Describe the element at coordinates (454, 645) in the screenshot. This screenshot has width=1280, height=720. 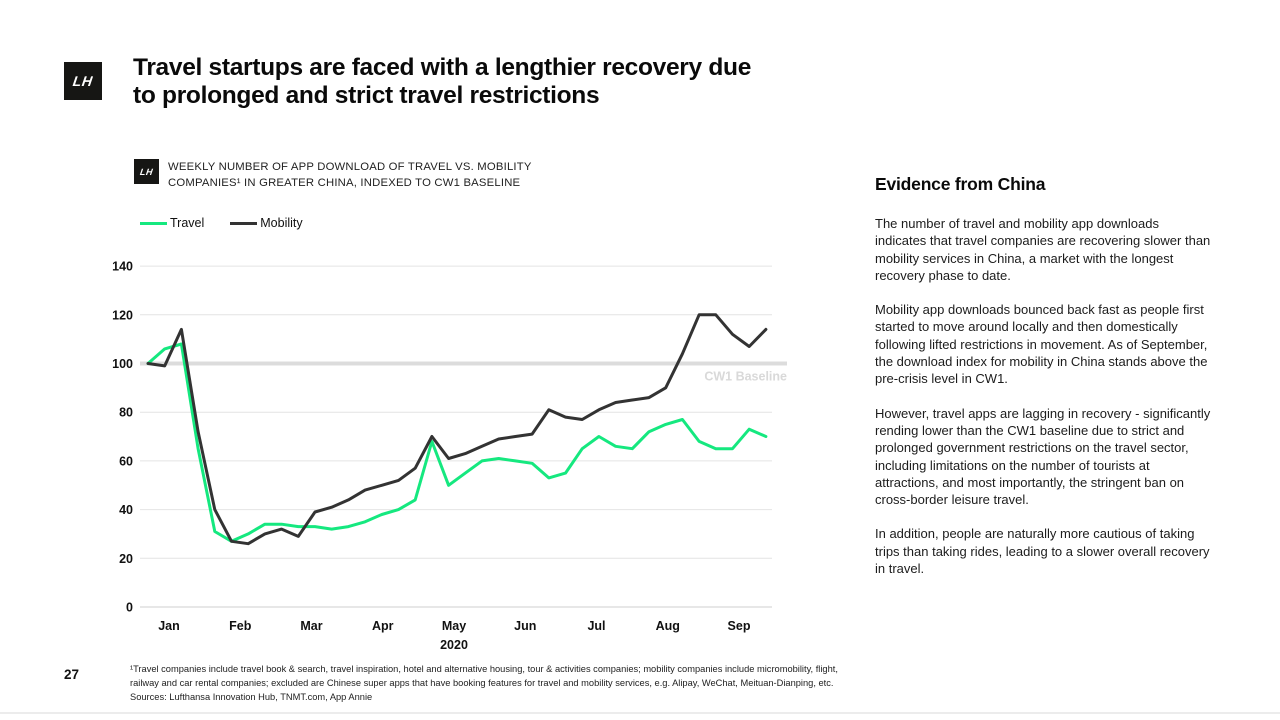
I see `x-axis-year-label: 2020` at that location.